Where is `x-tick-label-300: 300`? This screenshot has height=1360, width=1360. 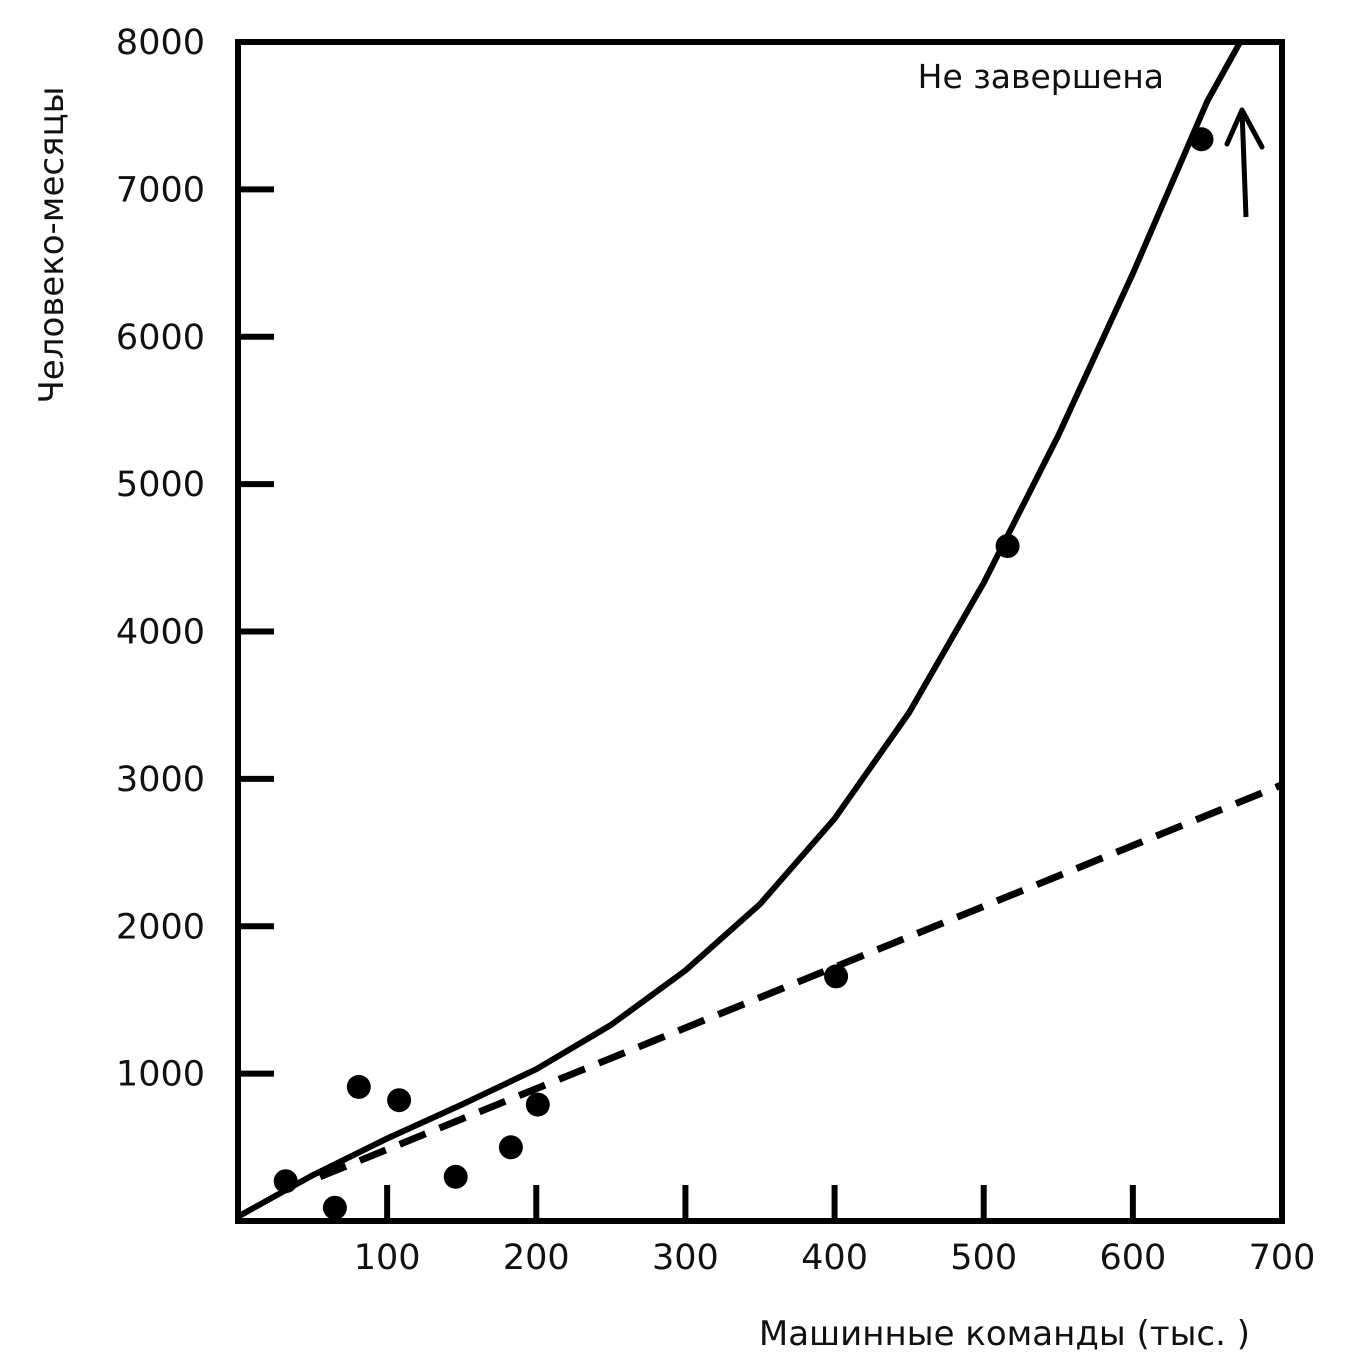
x-tick-label-300: 300 is located at coordinates (685, 1258).